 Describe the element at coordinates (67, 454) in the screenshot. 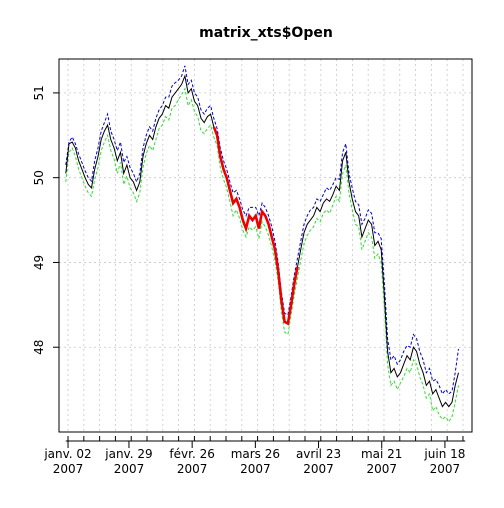

I see `x-tick-label: janv. 02` at that location.